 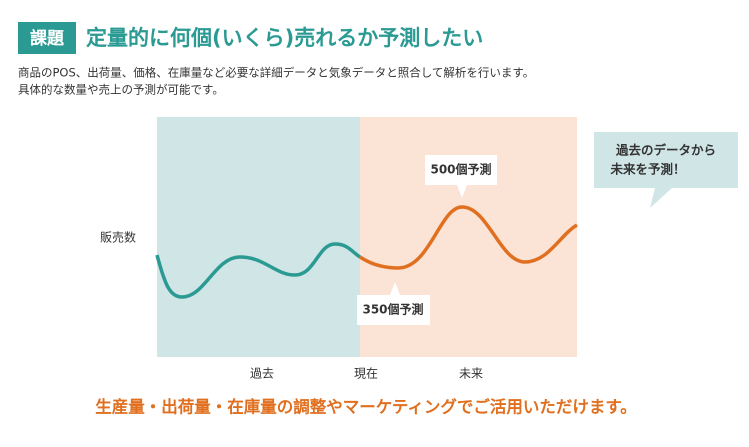 I want to click on y-label: 販売数, so click(x=118, y=237).